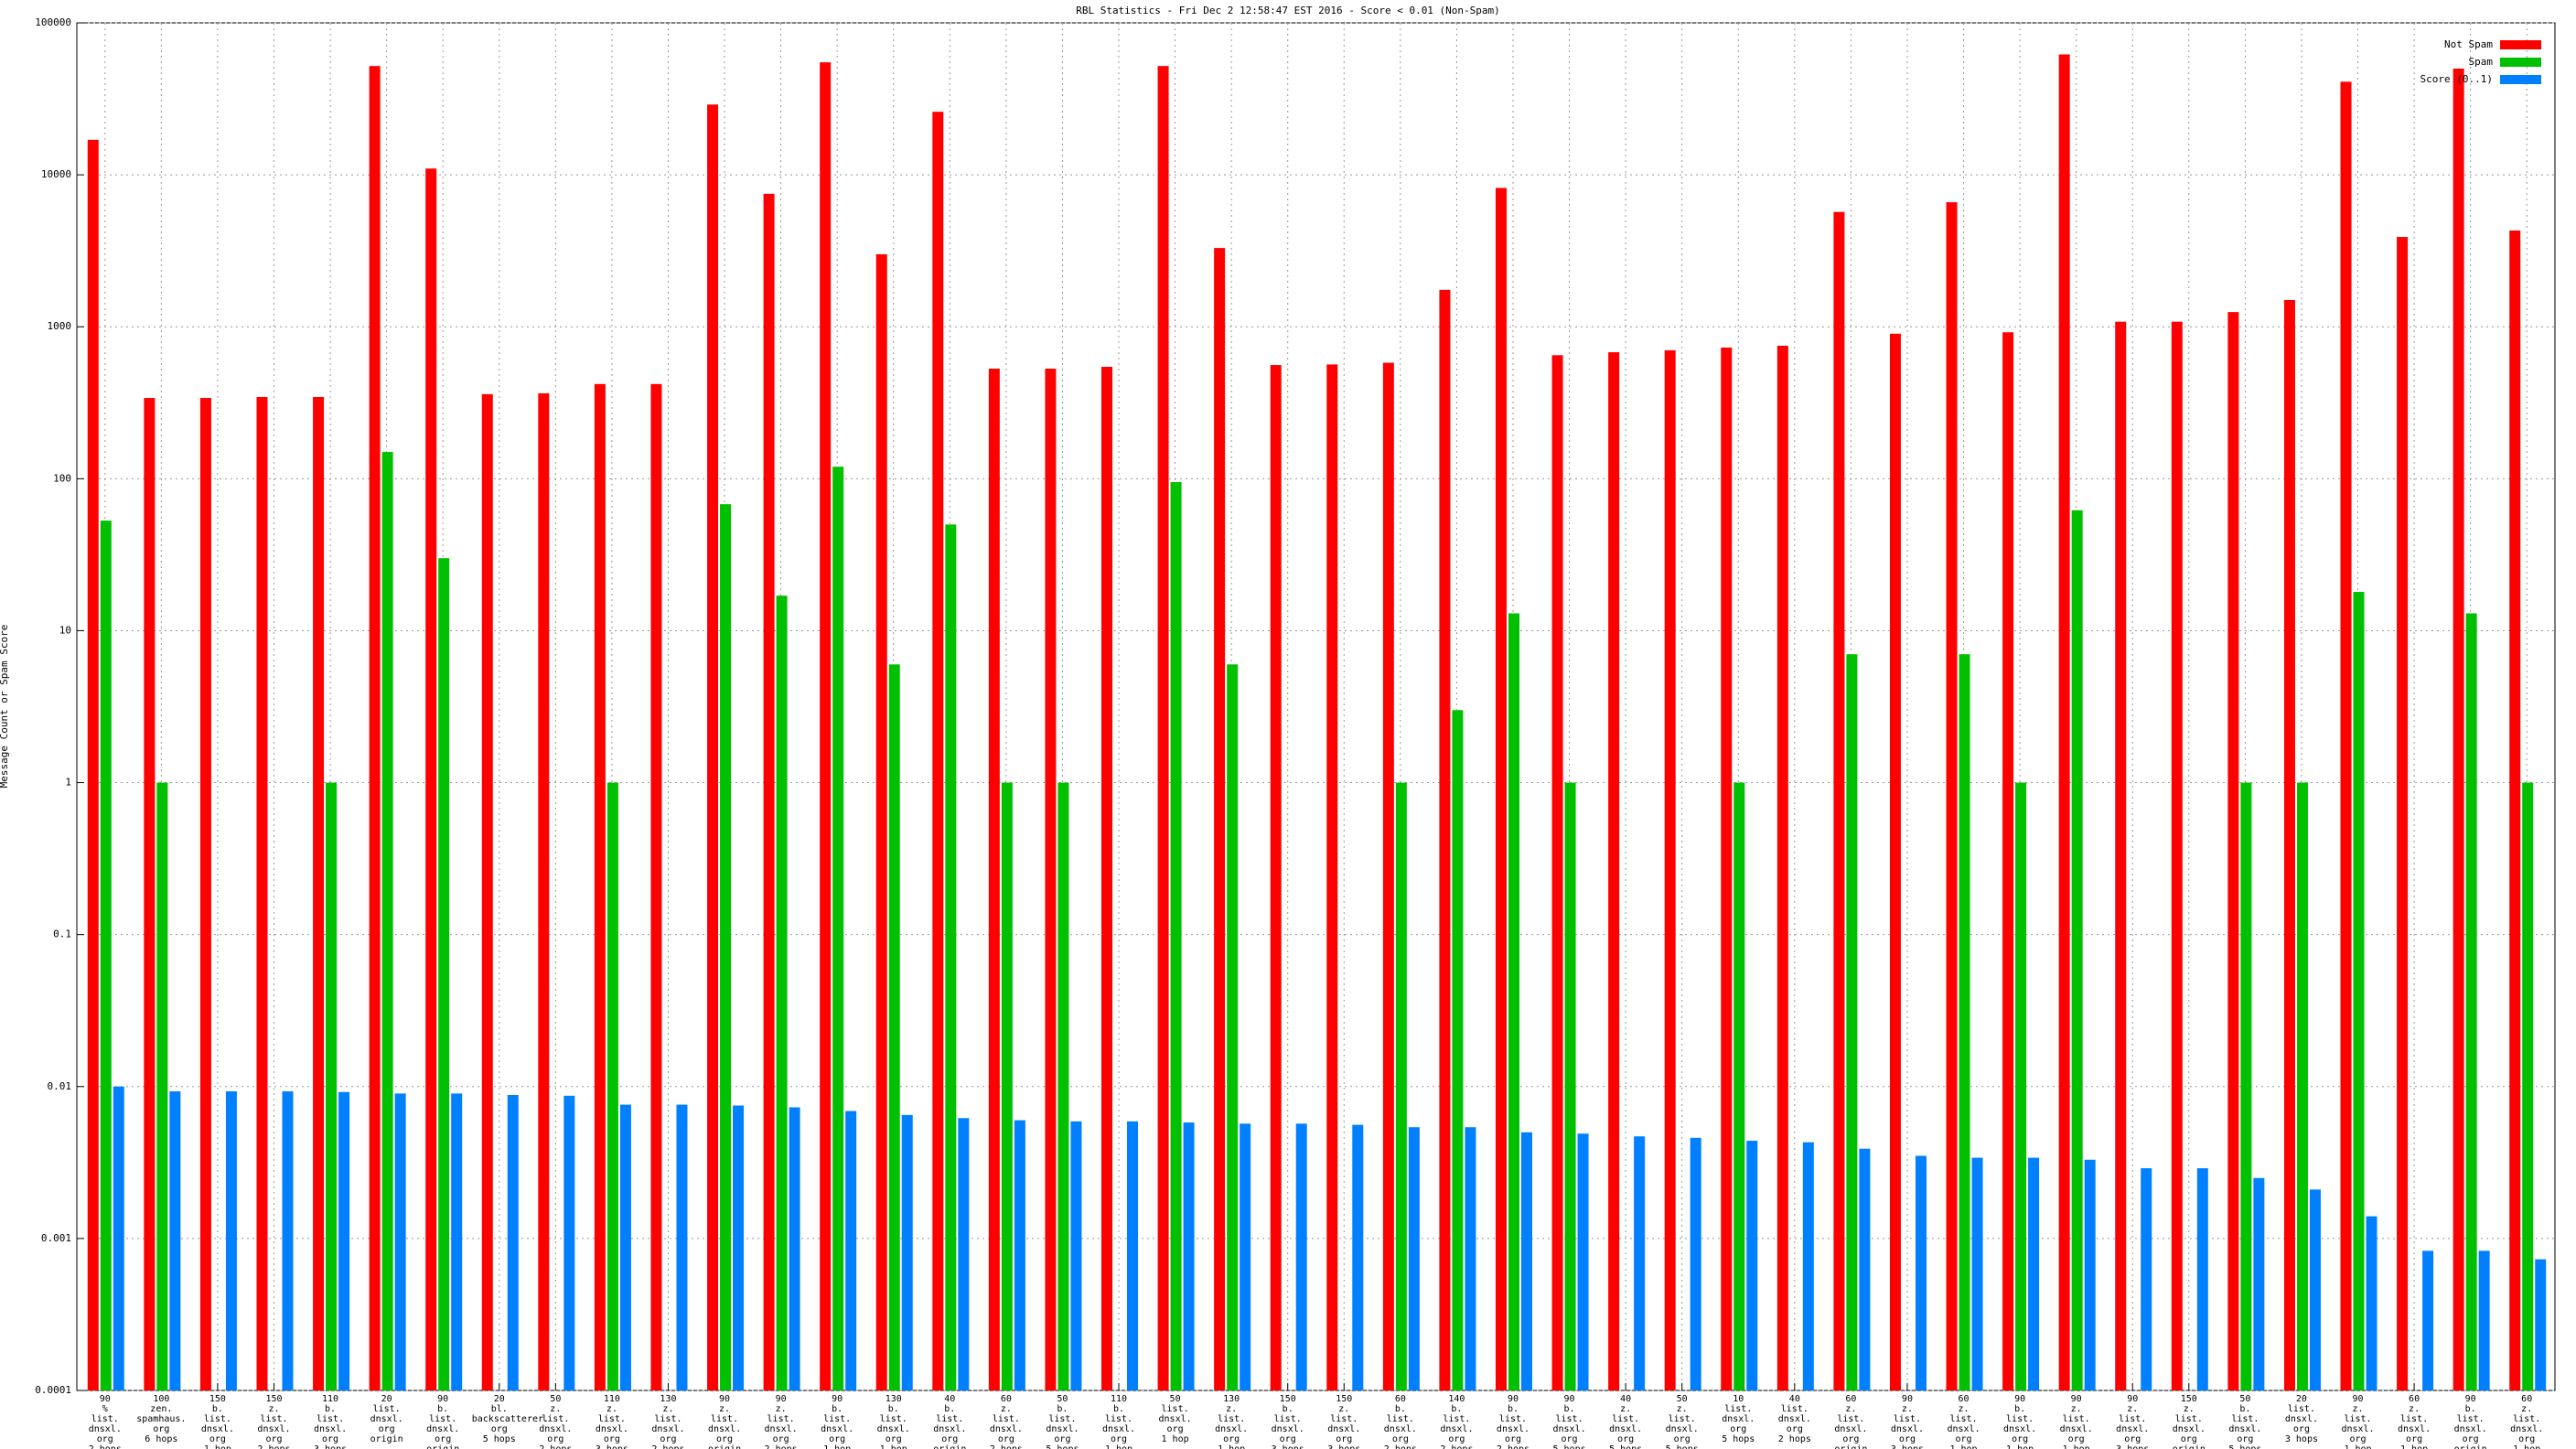 Image resolution: width=2576 pixels, height=1449 pixels. What do you see at coordinates (2521, 62) in the screenshot?
I see `legend-swatch` at bounding box center [2521, 62].